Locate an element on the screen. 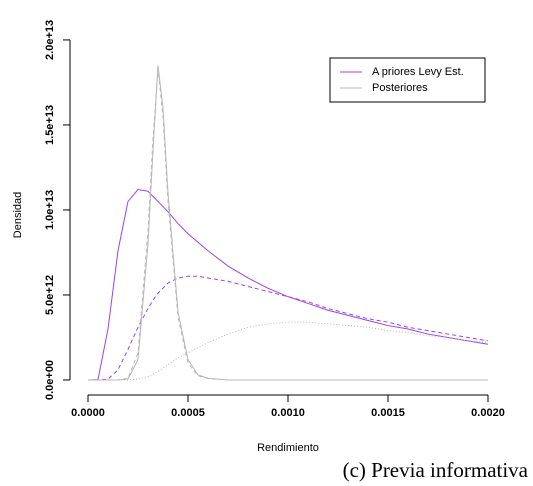 The width and height of the screenshot is (533, 486). y-tick-label: 1.5e+13 is located at coordinates (50, 125).